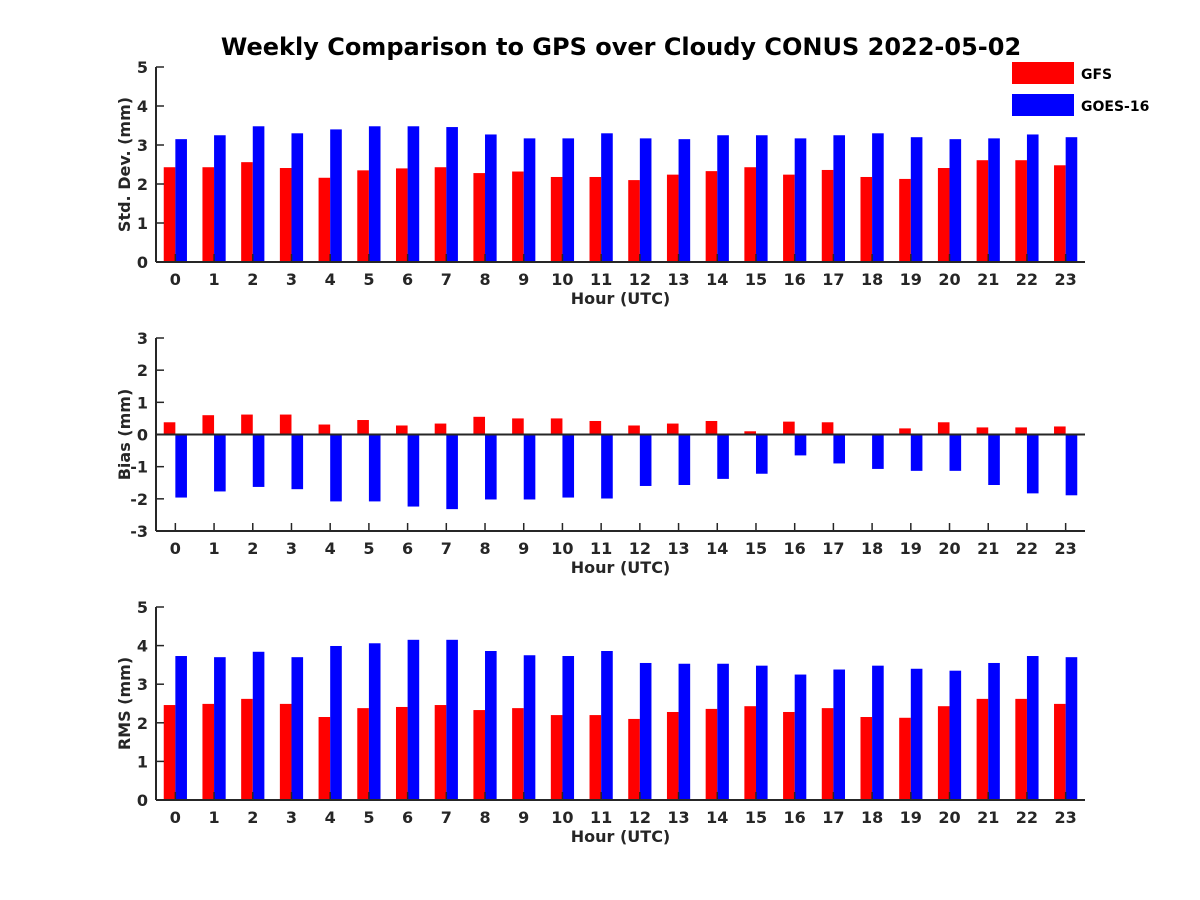 Image resolution: width=1200 pixels, height=900 pixels. What do you see at coordinates (1066, 817) in the screenshot?
I see `x-tick-label: 23` at bounding box center [1066, 817].